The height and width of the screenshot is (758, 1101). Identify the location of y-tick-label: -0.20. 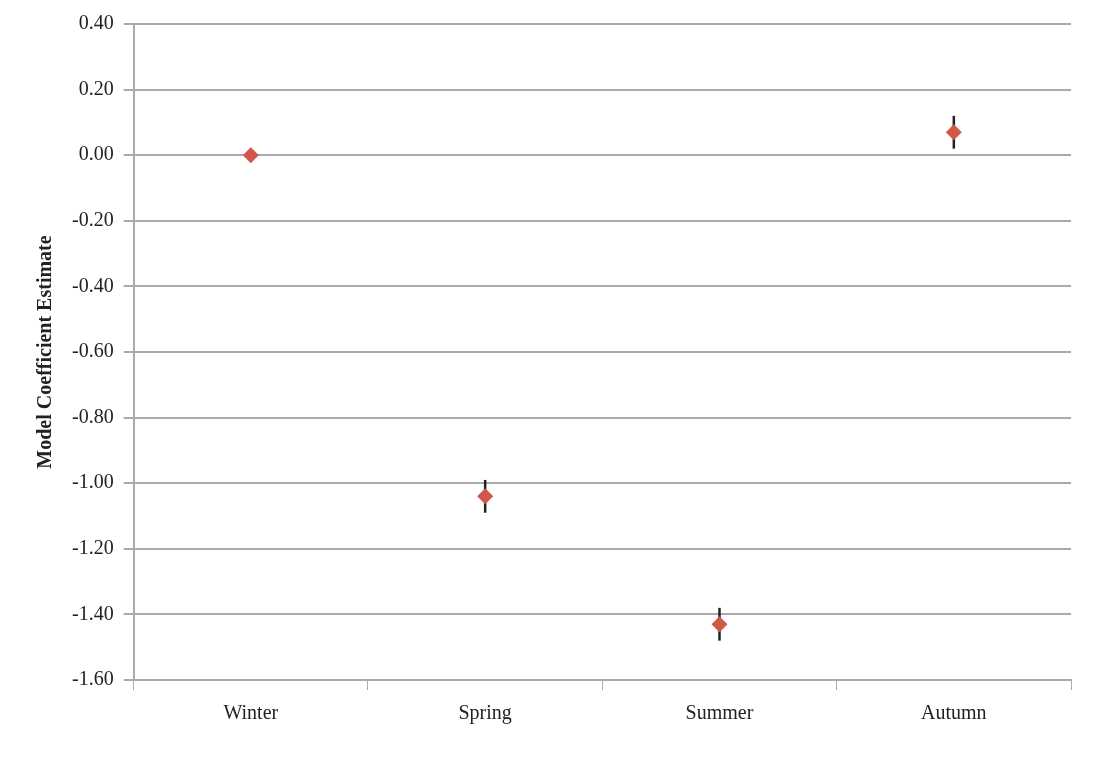
(92, 219).